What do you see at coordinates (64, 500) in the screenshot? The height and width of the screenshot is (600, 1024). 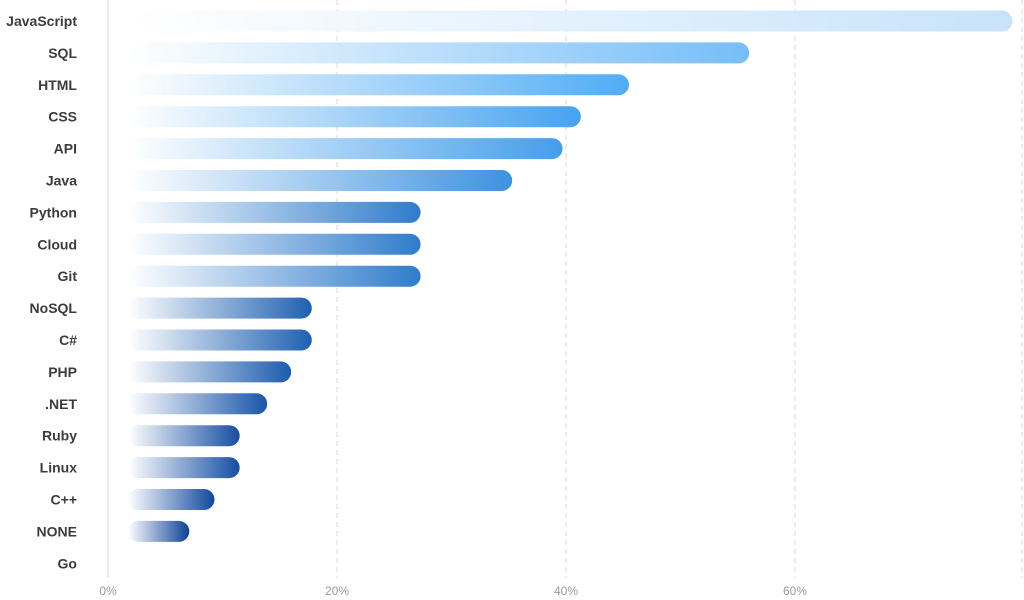 I see `category-label: C++` at bounding box center [64, 500].